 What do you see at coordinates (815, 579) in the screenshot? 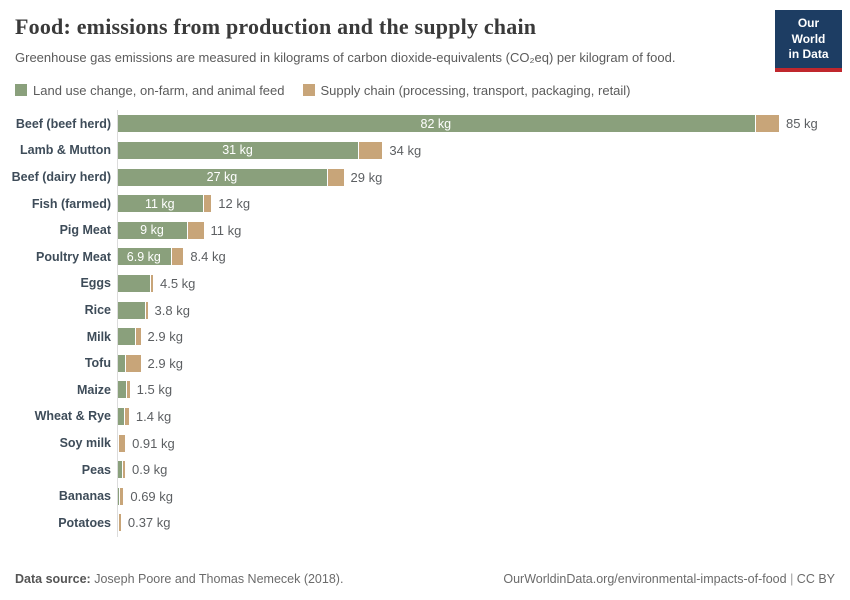
I see `license-label: CC BY` at bounding box center [815, 579].